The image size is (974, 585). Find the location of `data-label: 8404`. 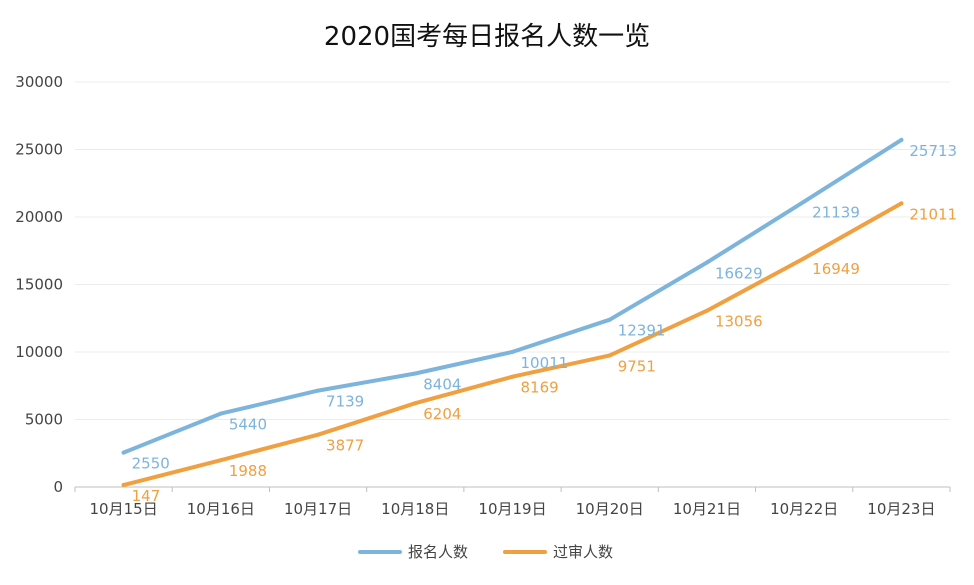

data-label: 8404 is located at coordinates (442, 385).